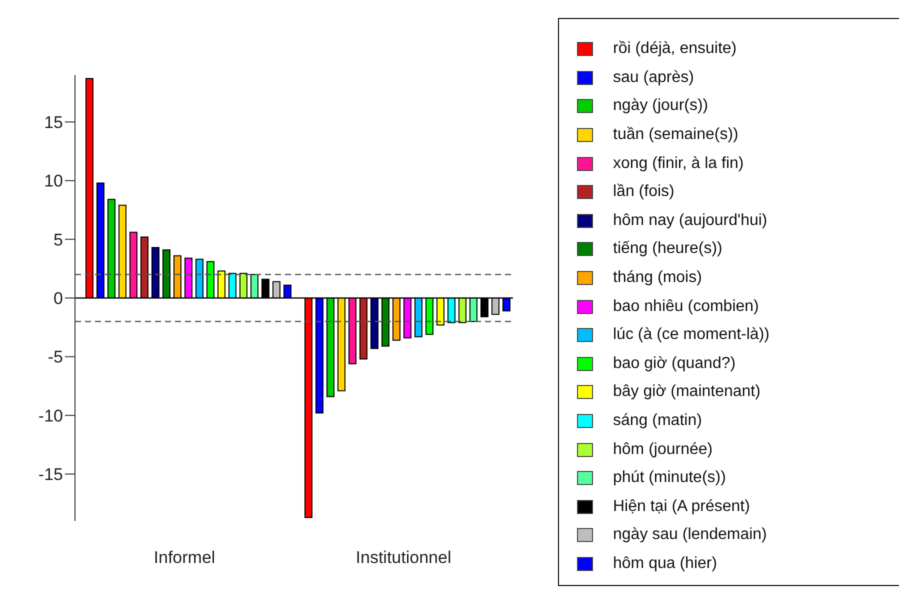  Describe the element at coordinates (58, 298) in the screenshot. I see `y-tick-label: 0` at that location.